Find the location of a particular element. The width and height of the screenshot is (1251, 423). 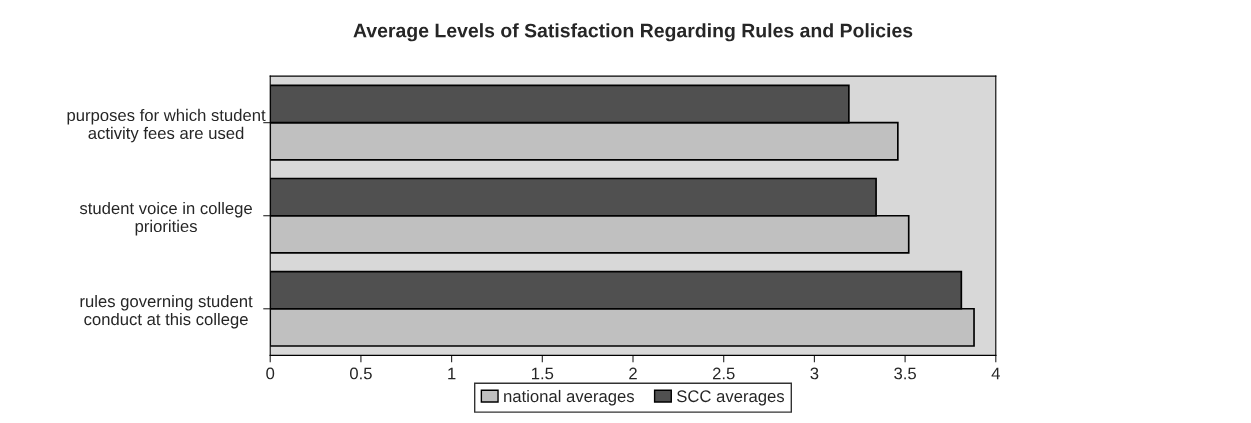

legend-label: SCC averages is located at coordinates (731, 398).